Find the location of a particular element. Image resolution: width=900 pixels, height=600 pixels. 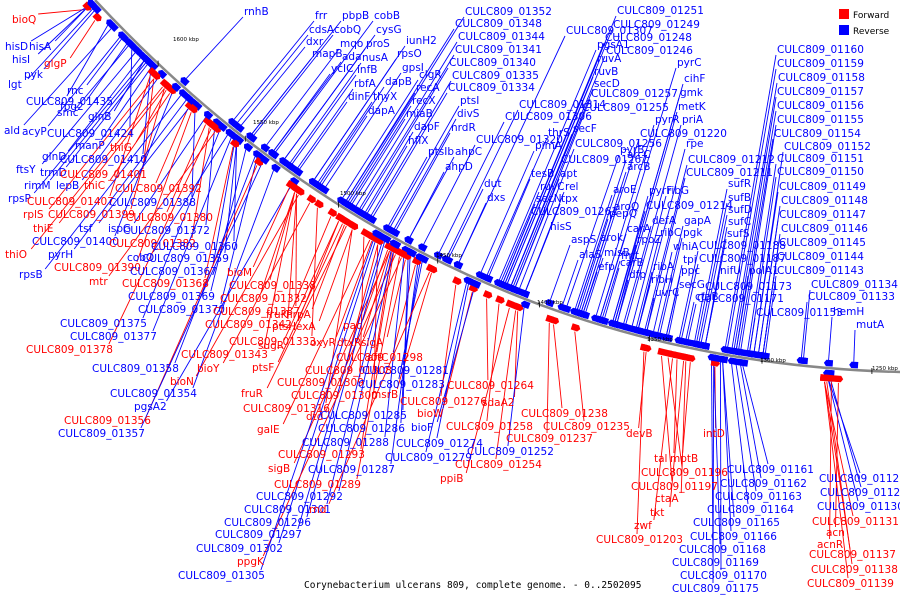

gene-label: fruK is located at coordinates (277, 315).